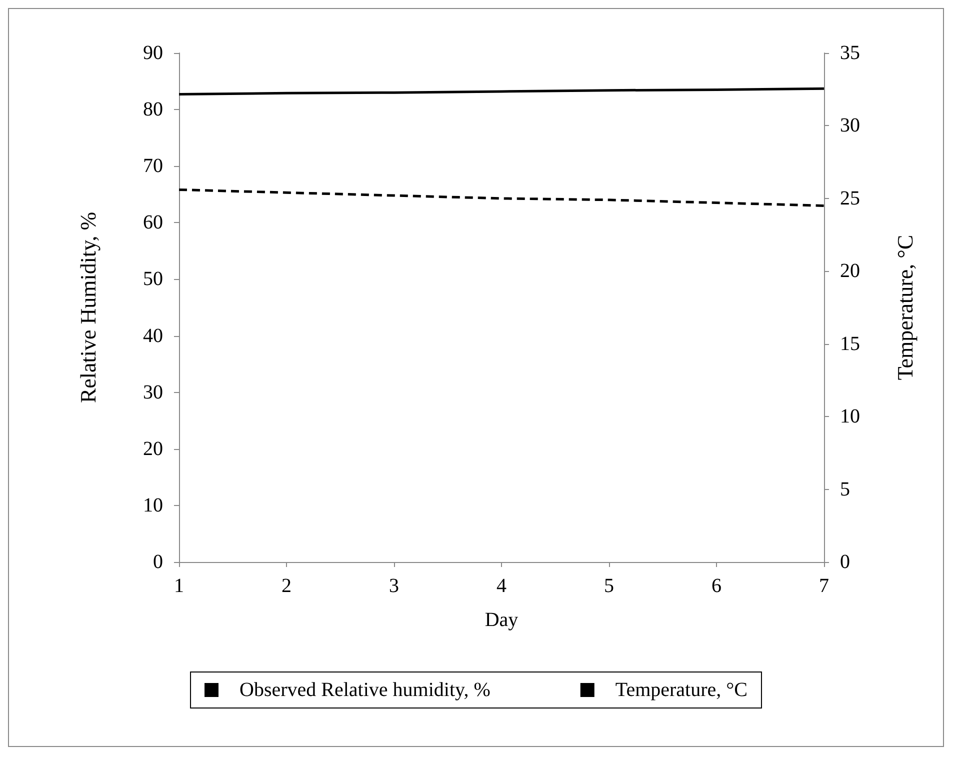 Image resolution: width=954 pixels, height=757 pixels. I want to click on x-tick-label: 1, so click(179, 586).